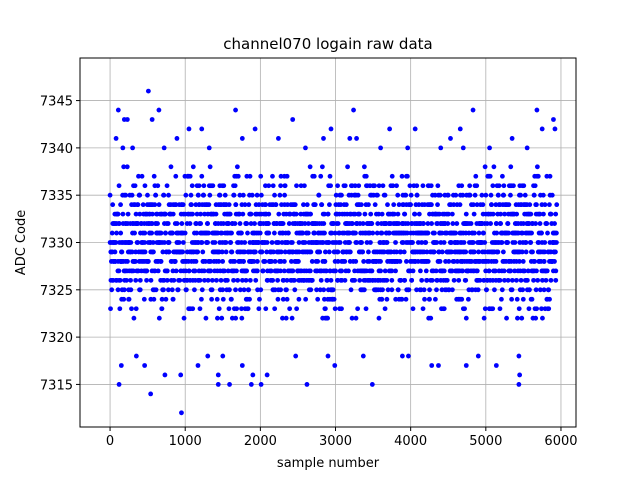  What do you see at coordinates (56, 291) in the screenshot?
I see `y-tick-label: 7325` at bounding box center [56, 291].